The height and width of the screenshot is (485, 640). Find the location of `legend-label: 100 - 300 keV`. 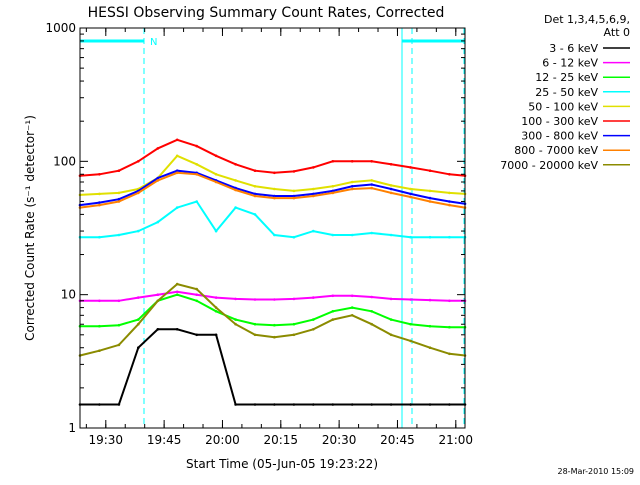

legend-label: 100 - 300 keV is located at coordinates (559, 121).